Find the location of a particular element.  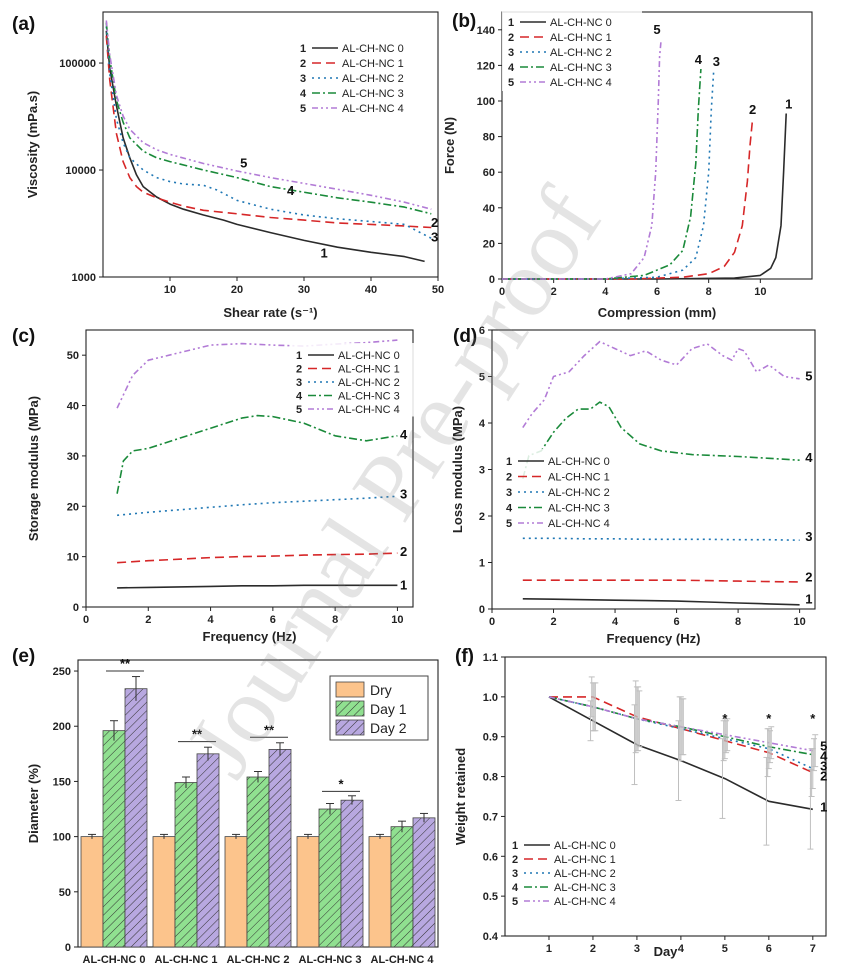

y-axis-label: Viscosity (mPa.s) is located at coordinates (32, 144).